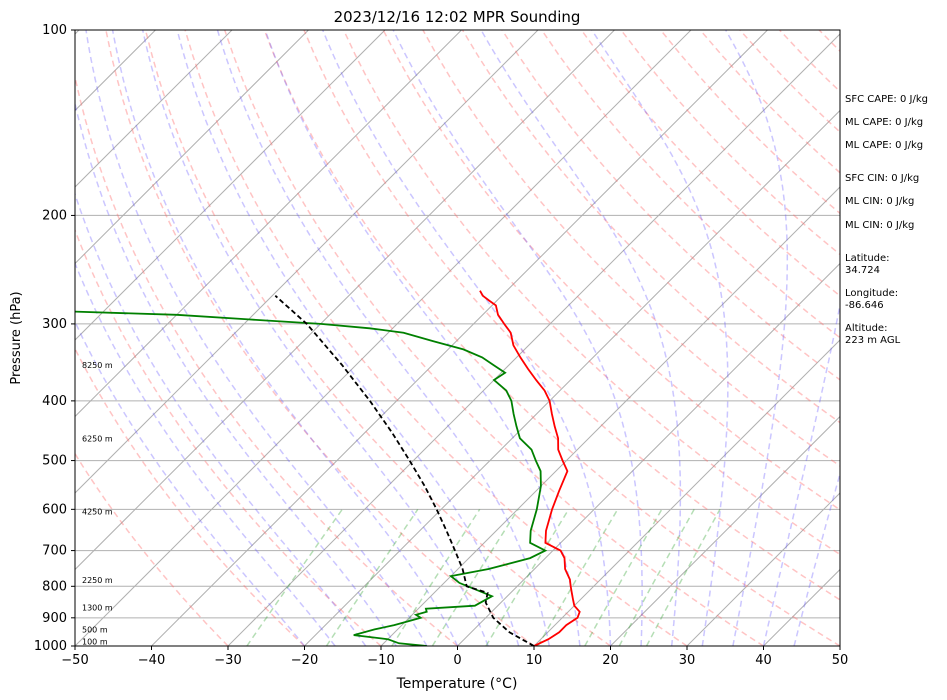 This screenshot has width=947, height=700. I want to click on x-tick-label: −20, so click(304, 660).